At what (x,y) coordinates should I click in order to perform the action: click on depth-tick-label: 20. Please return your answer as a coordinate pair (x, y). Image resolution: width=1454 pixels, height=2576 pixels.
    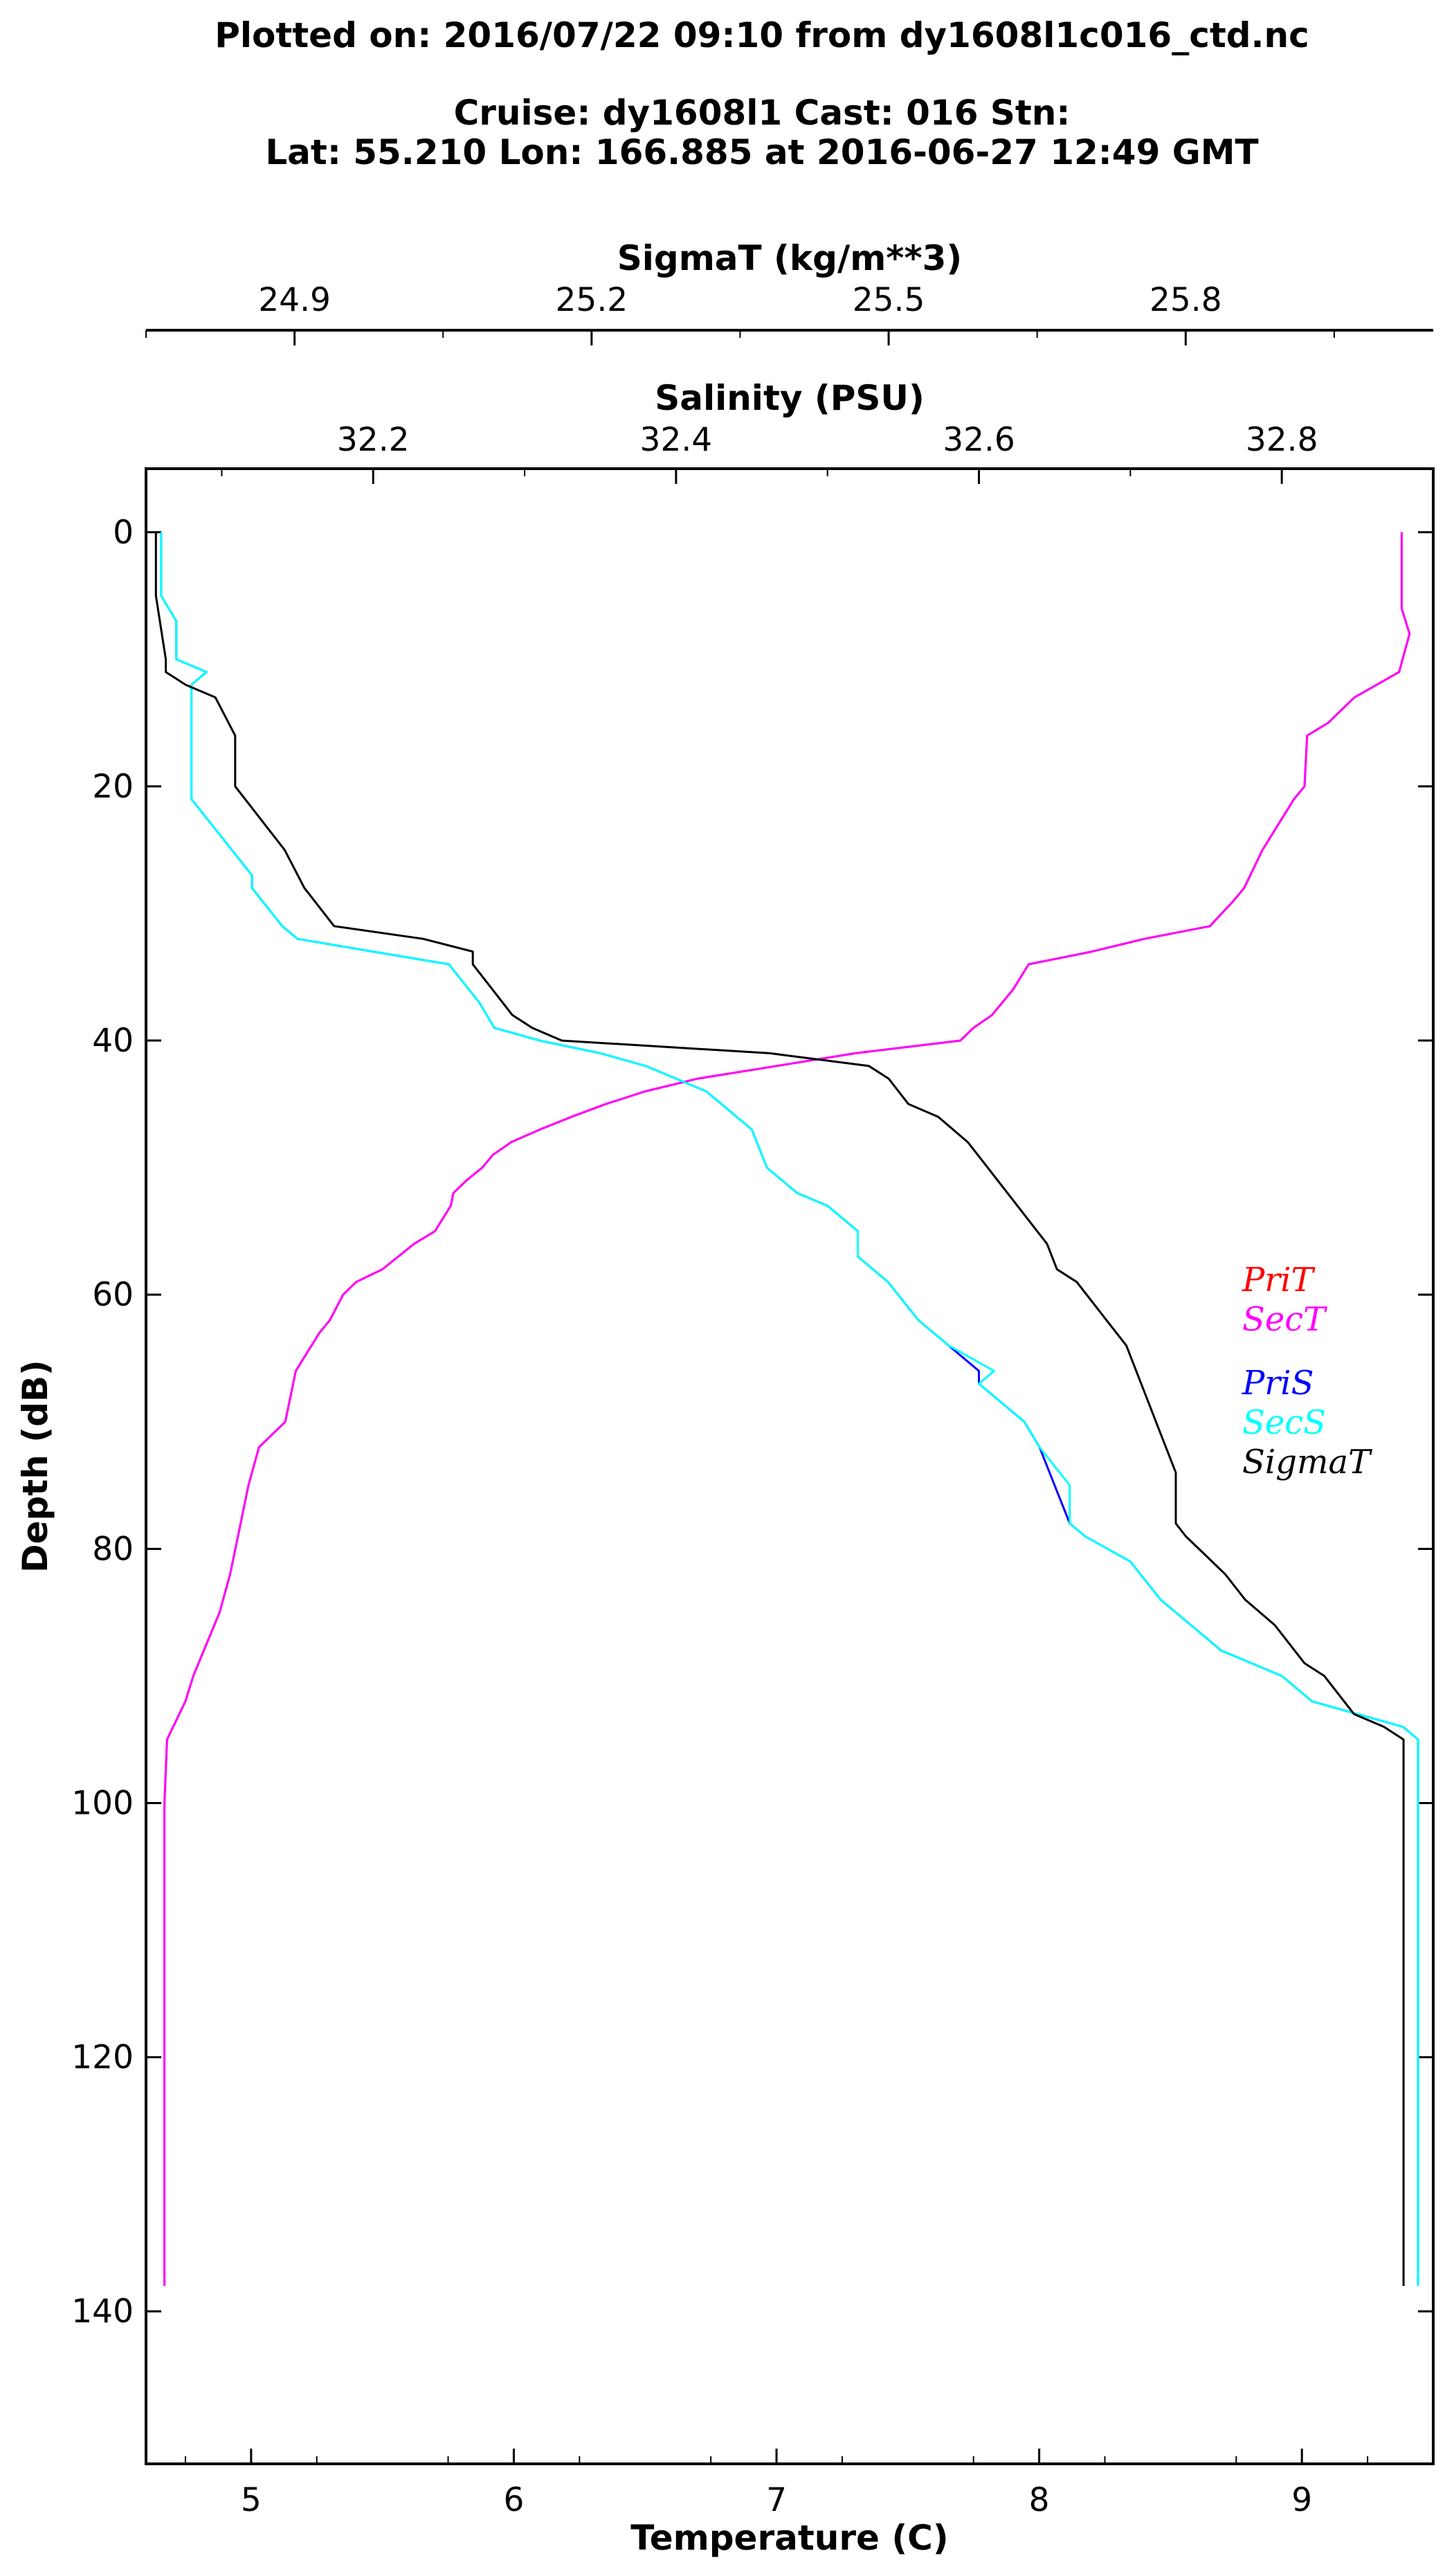
    Looking at the image, I should click on (113, 787).